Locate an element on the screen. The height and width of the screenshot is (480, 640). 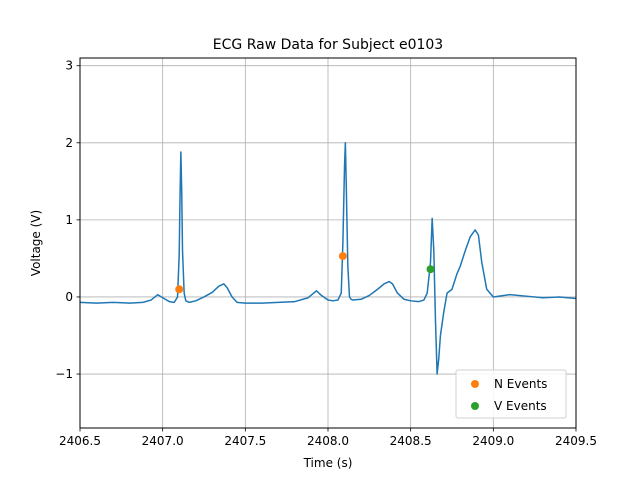
x-axis-label: Time (s) is located at coordinates (328, 463).